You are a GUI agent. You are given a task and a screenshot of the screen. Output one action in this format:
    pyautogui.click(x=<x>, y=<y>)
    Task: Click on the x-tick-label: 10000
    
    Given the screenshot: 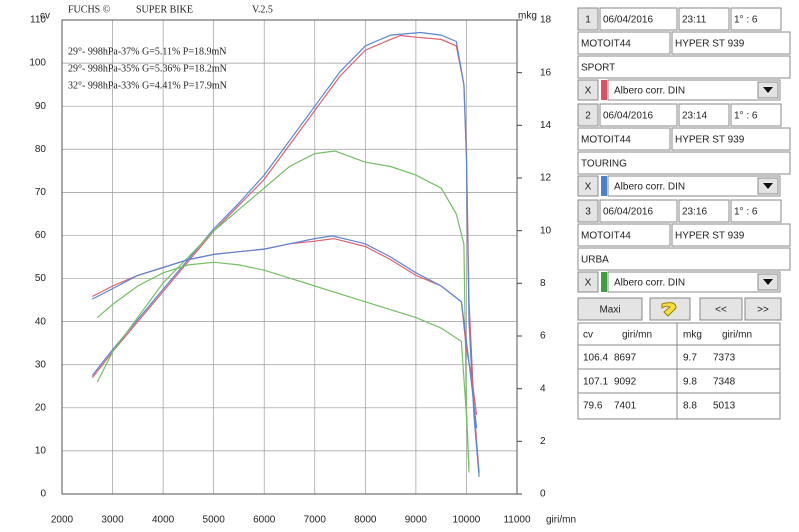 What is the action you would take?
    pyautogui.click(x=467, y=520)
    